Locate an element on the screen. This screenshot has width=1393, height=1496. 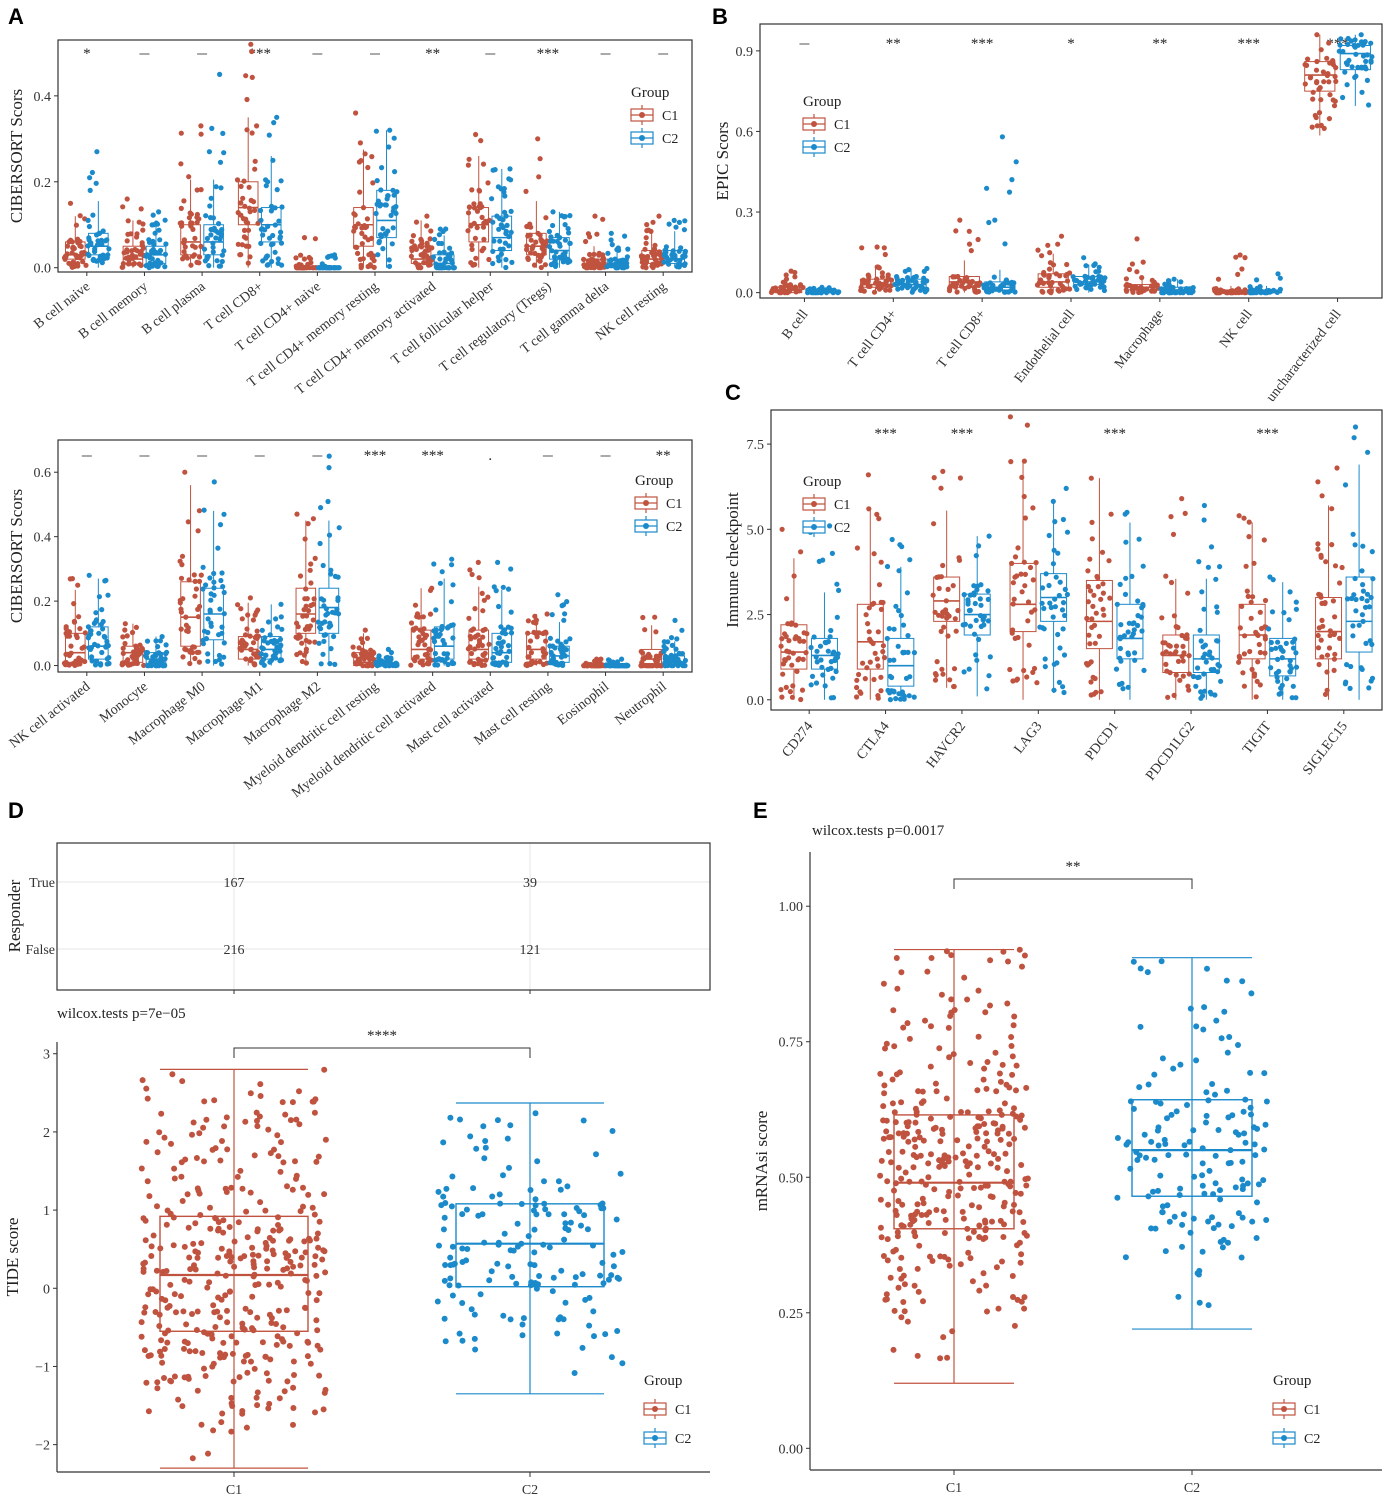
legend-key-point is located at coordinates (814, 504).